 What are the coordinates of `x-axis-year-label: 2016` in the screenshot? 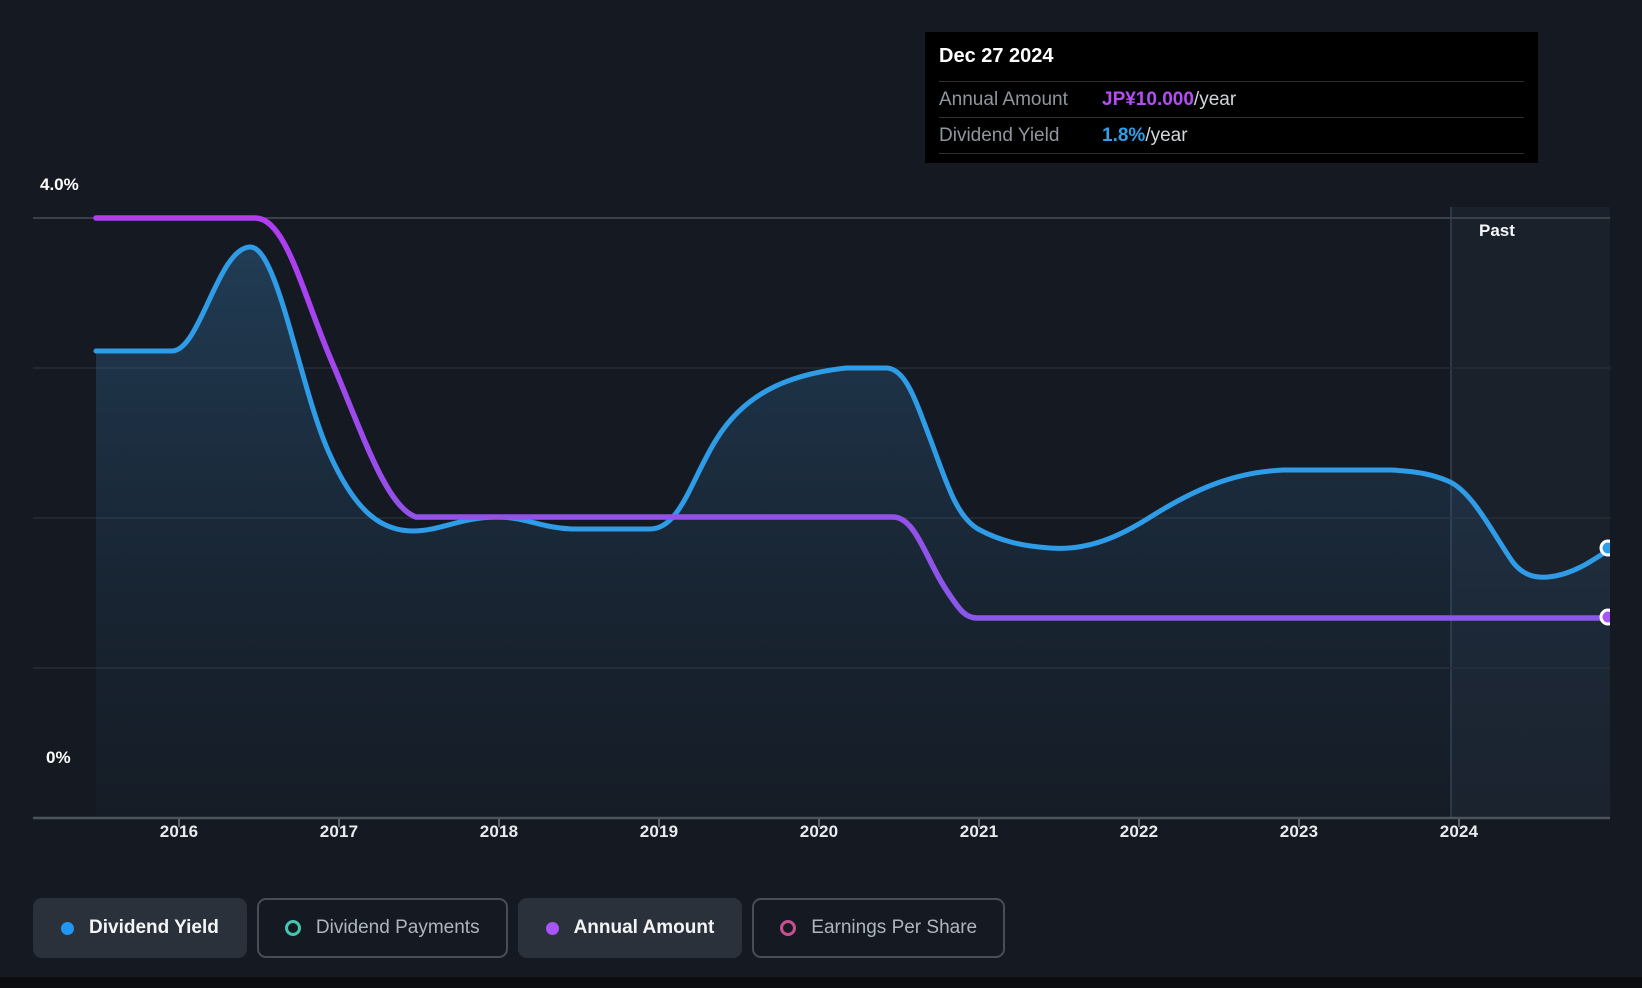 It's located at (179, 831).